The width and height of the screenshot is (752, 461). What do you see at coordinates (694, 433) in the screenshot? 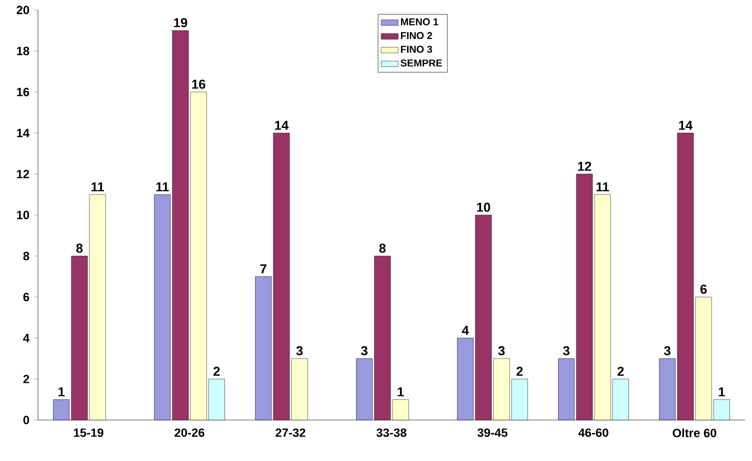
I see `x-tick-label: Oltre 60` at bounding box center [694, 433].